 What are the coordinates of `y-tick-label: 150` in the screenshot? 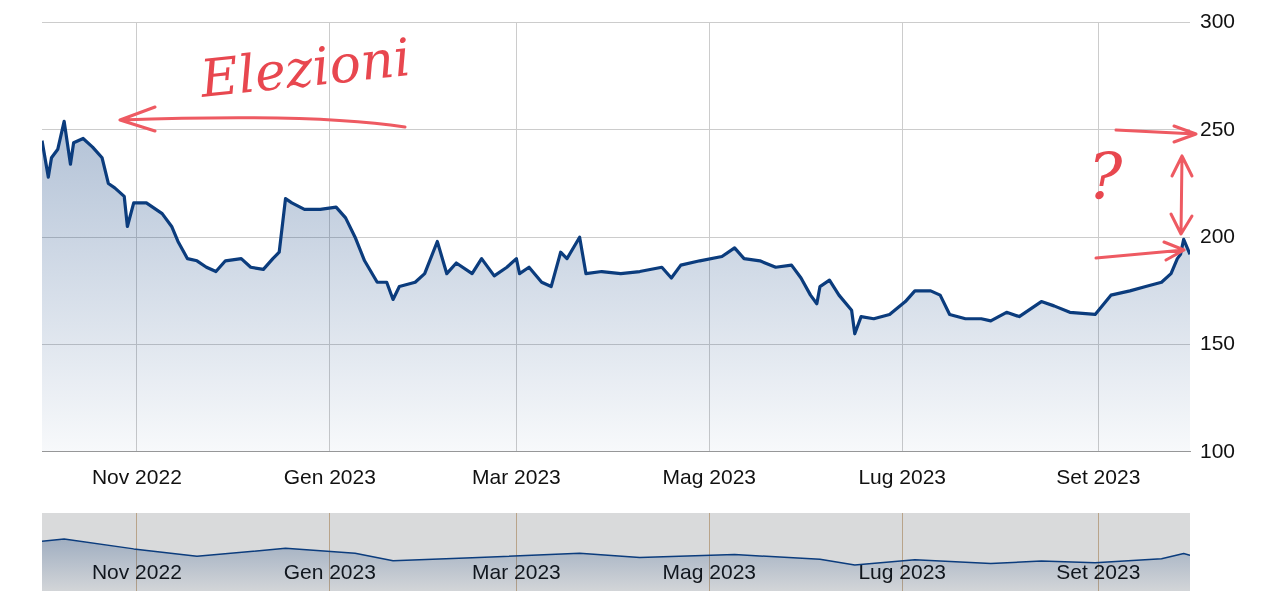 It's located at (1218, 343).